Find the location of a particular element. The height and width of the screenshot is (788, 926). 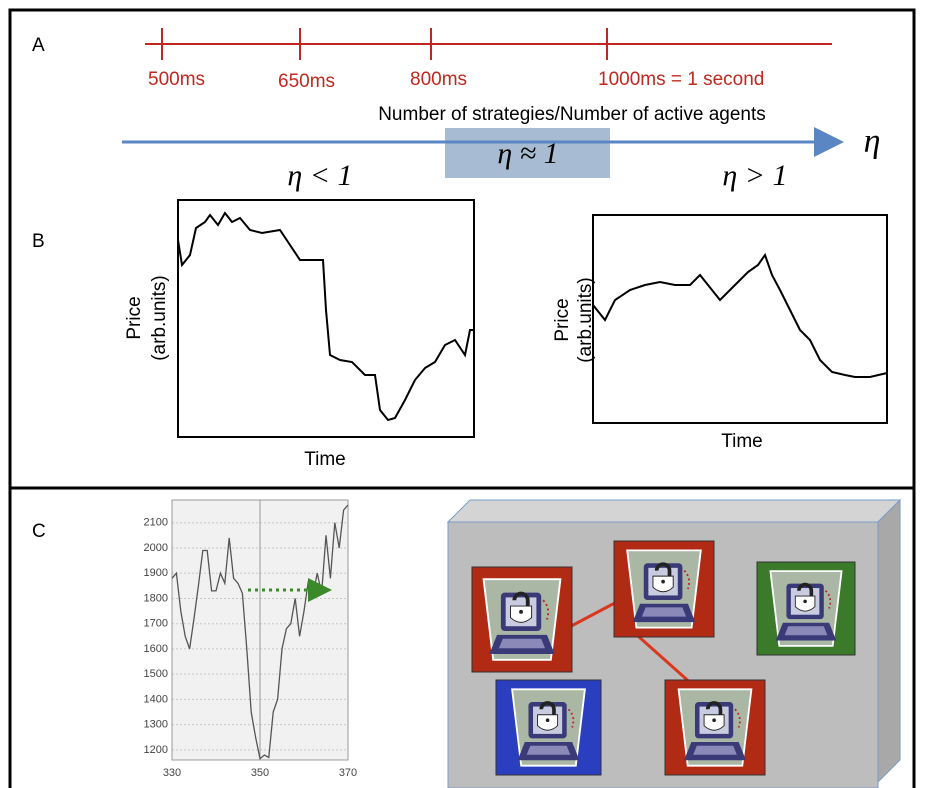

y-tick-label: 2000 is located at coordinates (156, 548).